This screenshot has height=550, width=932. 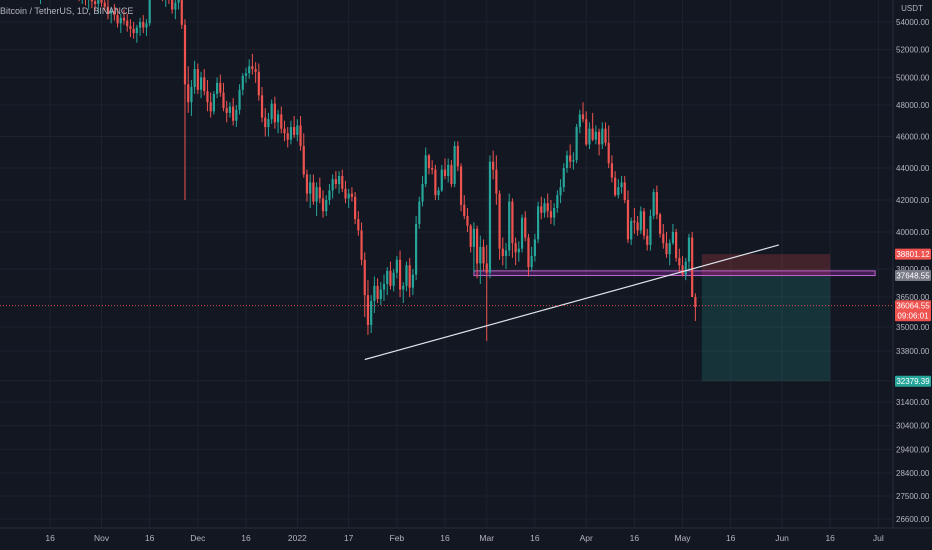 I want to click on price-tick-label: 38000.00, so click(x=913, y=269).